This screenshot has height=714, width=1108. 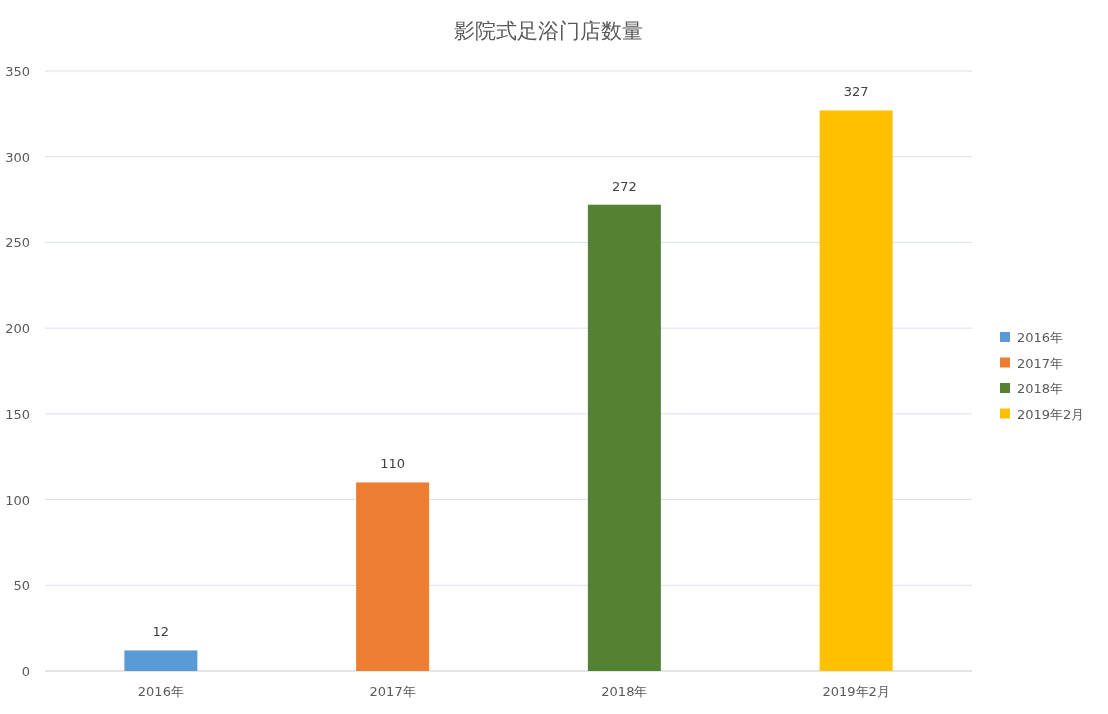 I want to click on chart-title: 影院式足浴门店数量, so click(x=548, y=31).